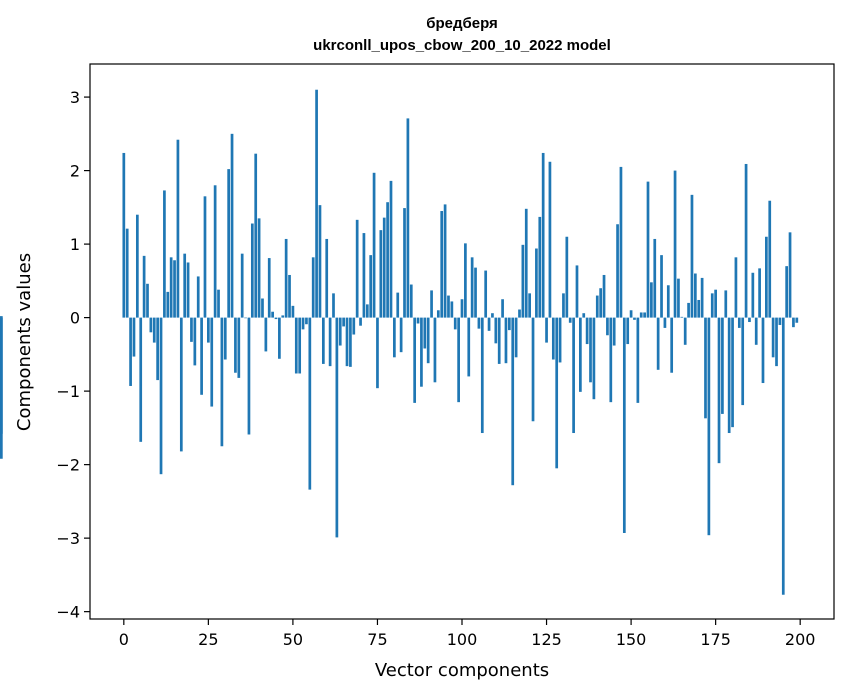 This screenshot has width=847, height=696. I want to click on y-tick-label: −1, so click(68, 391).